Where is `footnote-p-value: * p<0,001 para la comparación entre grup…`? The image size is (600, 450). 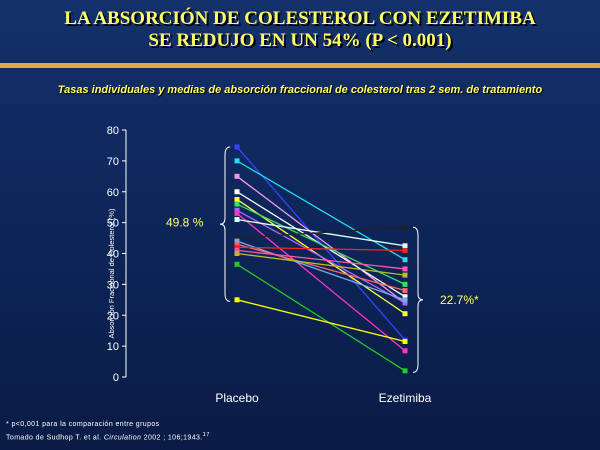
footnote-p-value: * p<0,001 para la comparación entre grup… is located at coordinates (83, 424).